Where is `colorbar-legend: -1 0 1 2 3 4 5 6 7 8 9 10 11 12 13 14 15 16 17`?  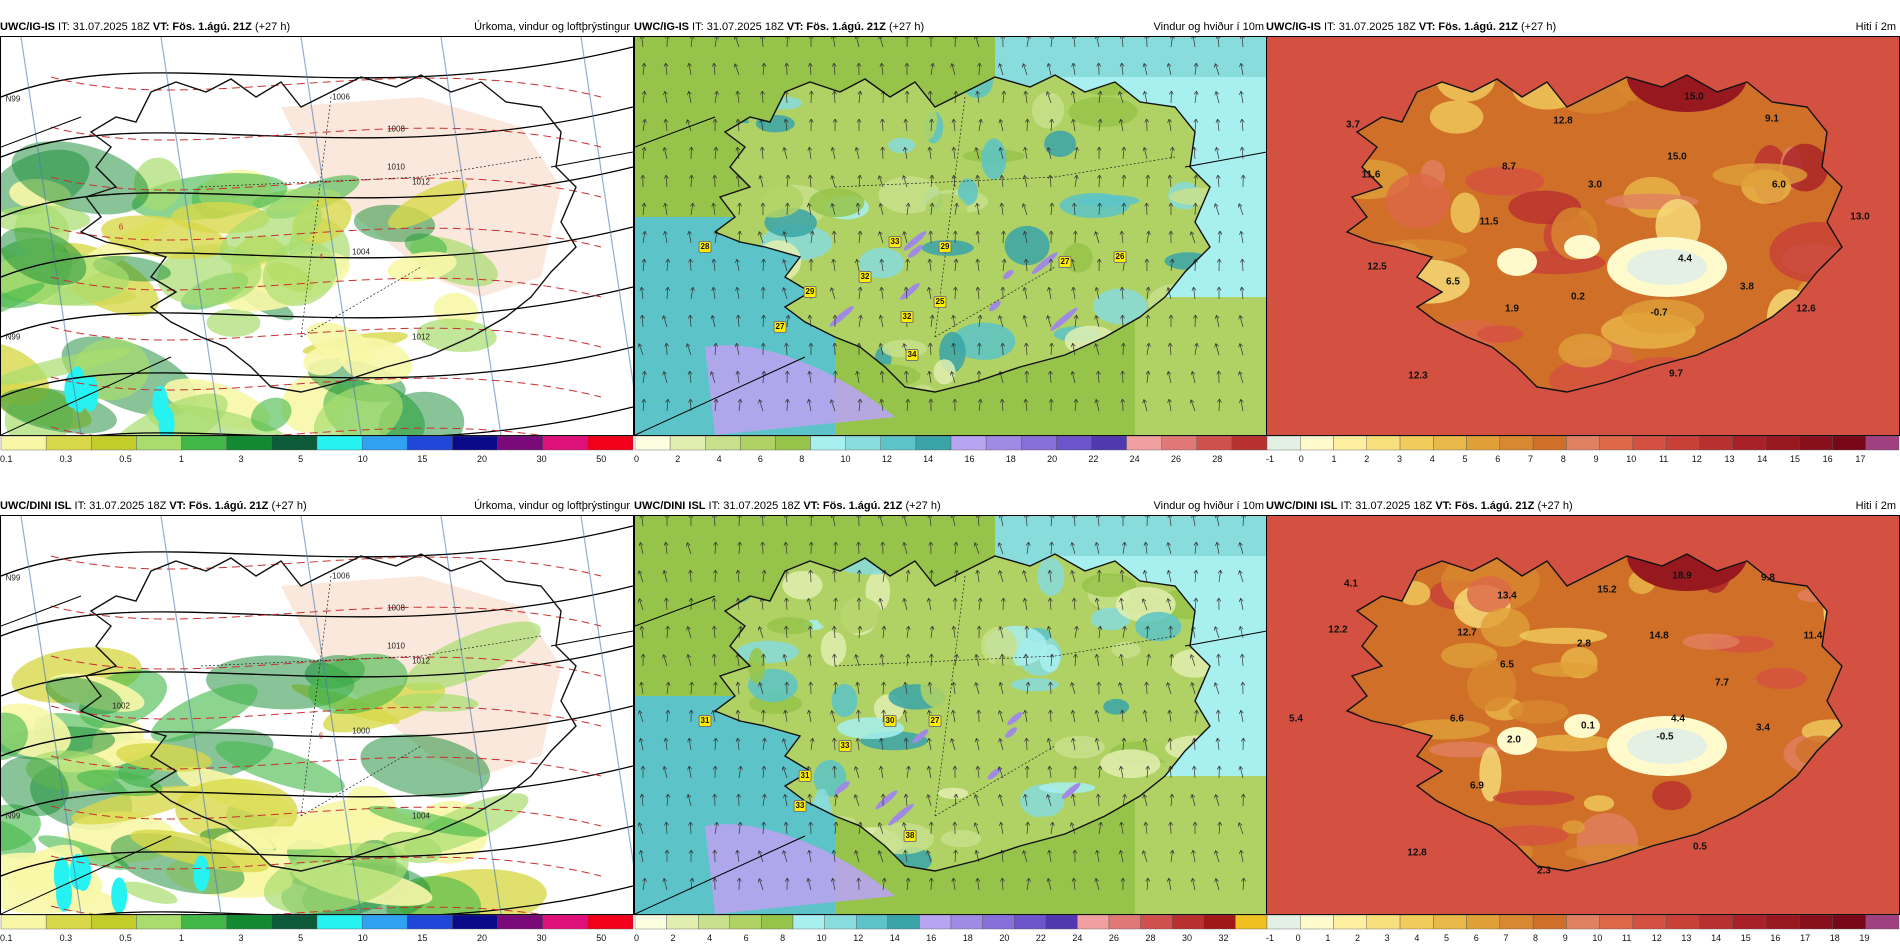 colorbar-legend: -1 0 1 2 3 4 5 6 7 8 9 10 11 12 13 14 15 16 17 is located at coordinates (1583, 449).